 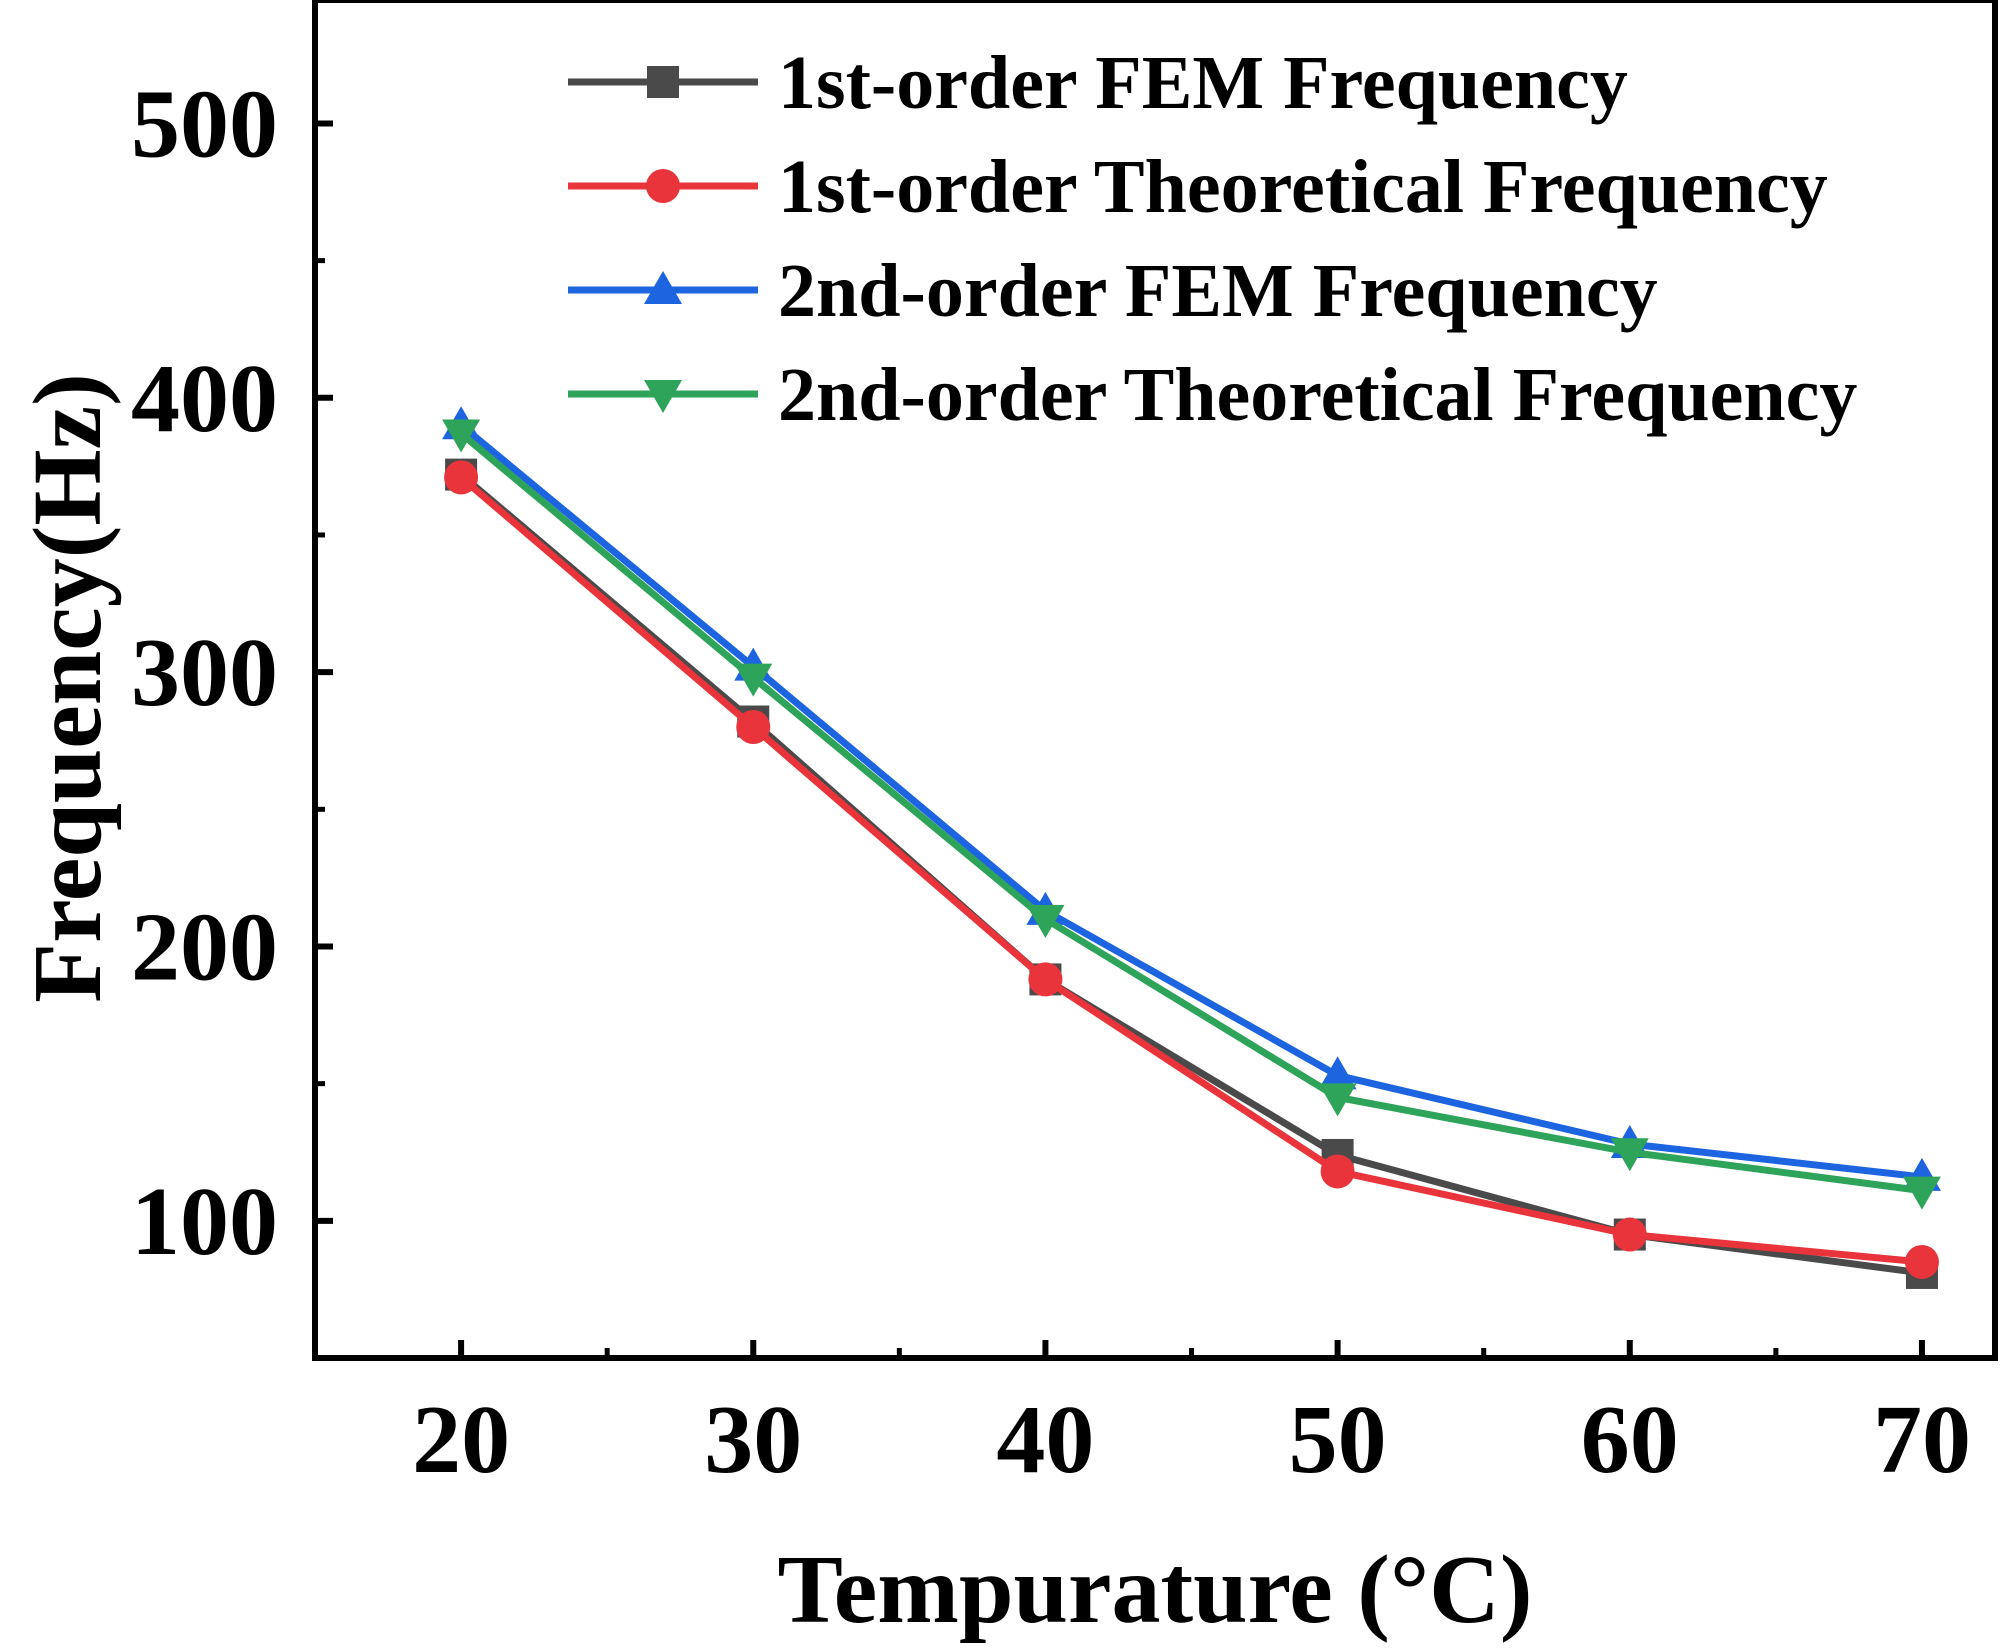 I want to click on y-tick-label-400: 400, so click(x=204, y=399).